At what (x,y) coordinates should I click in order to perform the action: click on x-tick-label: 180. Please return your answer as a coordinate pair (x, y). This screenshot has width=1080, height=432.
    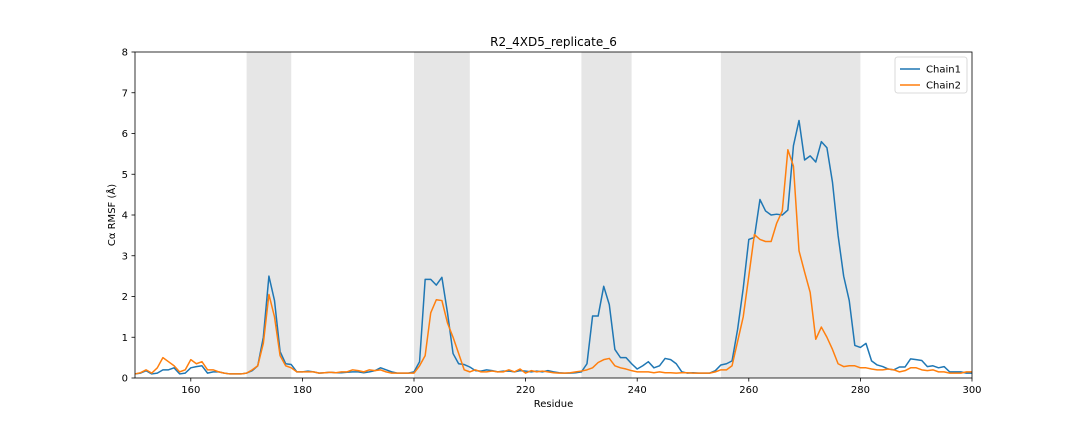
    Looking at the image, I should click on (302, 390).